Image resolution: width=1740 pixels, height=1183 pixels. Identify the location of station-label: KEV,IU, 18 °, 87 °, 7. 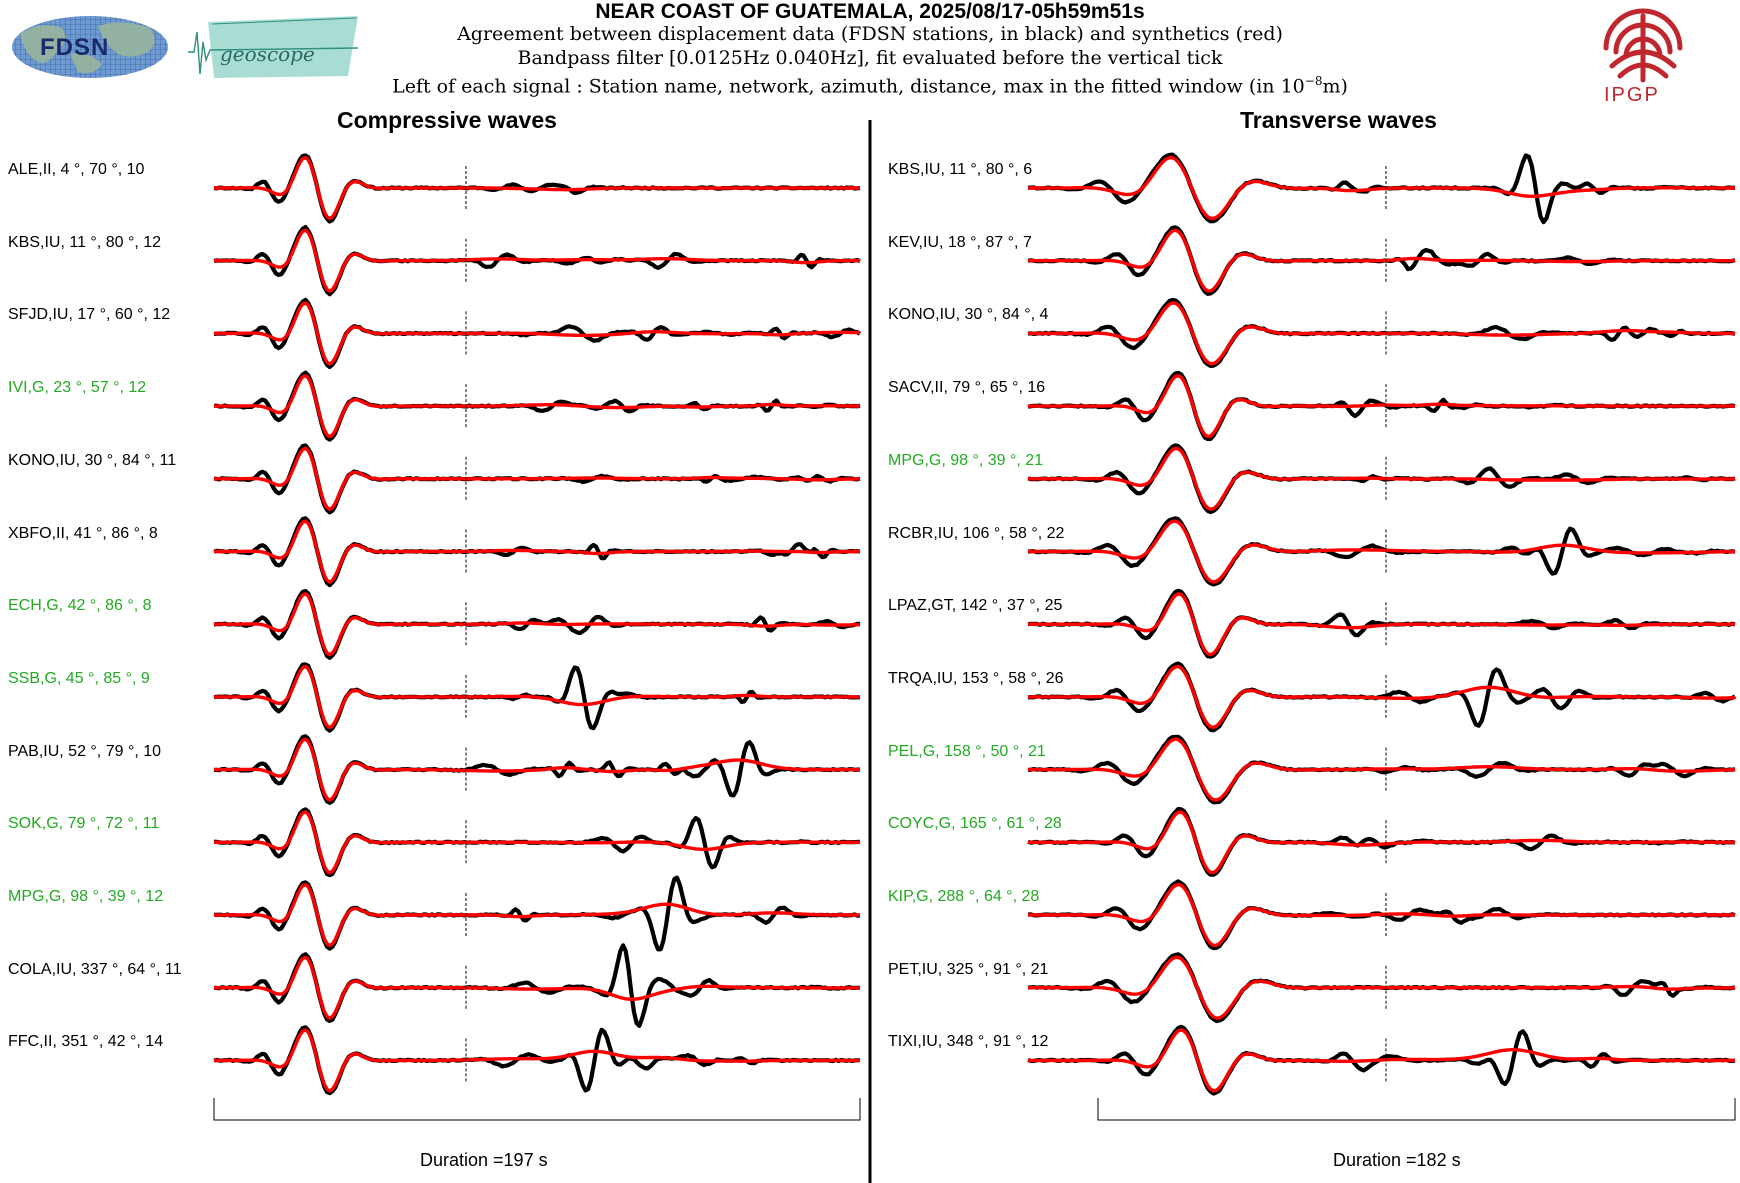
(960, 242).